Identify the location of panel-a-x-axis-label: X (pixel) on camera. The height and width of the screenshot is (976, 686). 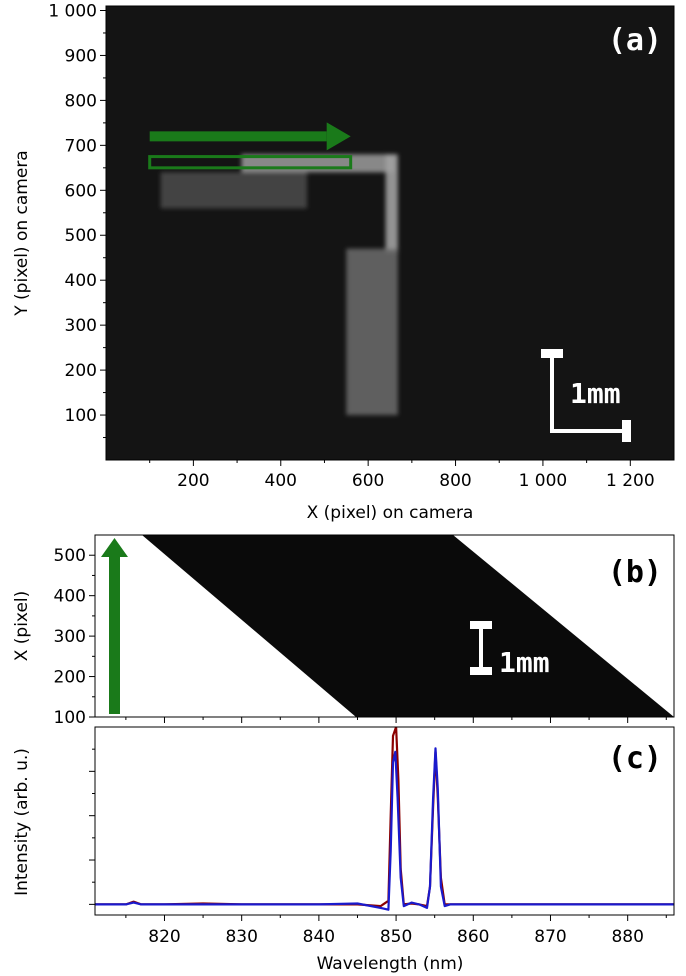
(390, 513).